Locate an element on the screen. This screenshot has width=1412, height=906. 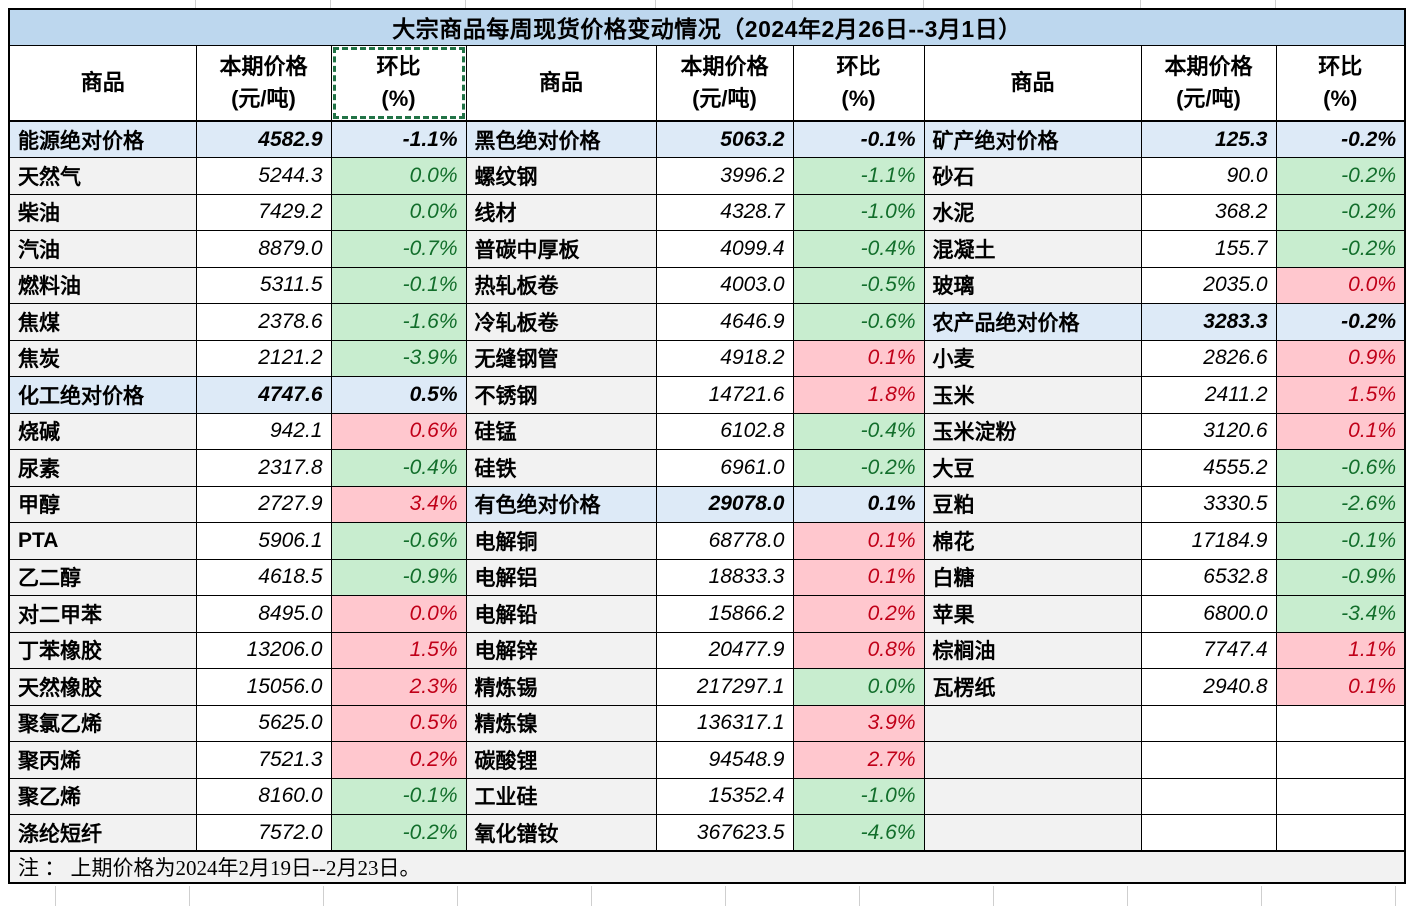
cell-pct-change: 3.4% is located at coordinates (398, 504).